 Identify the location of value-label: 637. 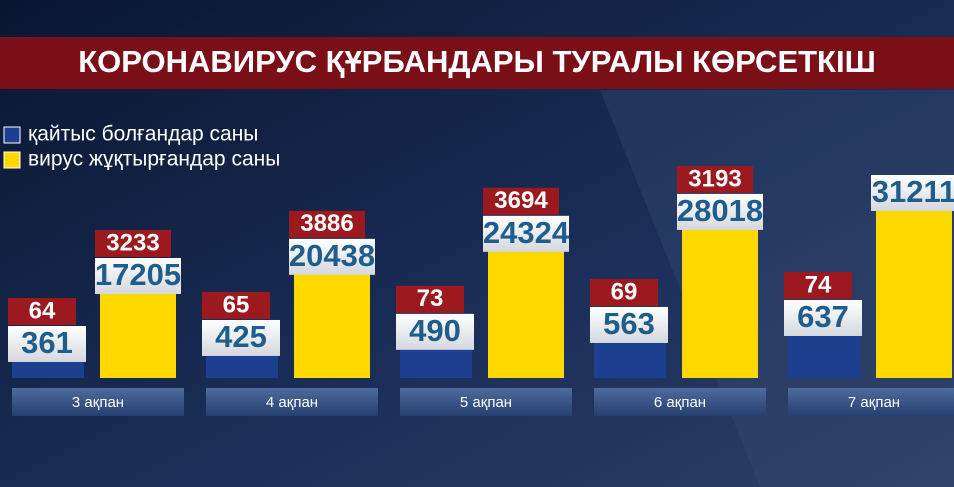
(823, 316).